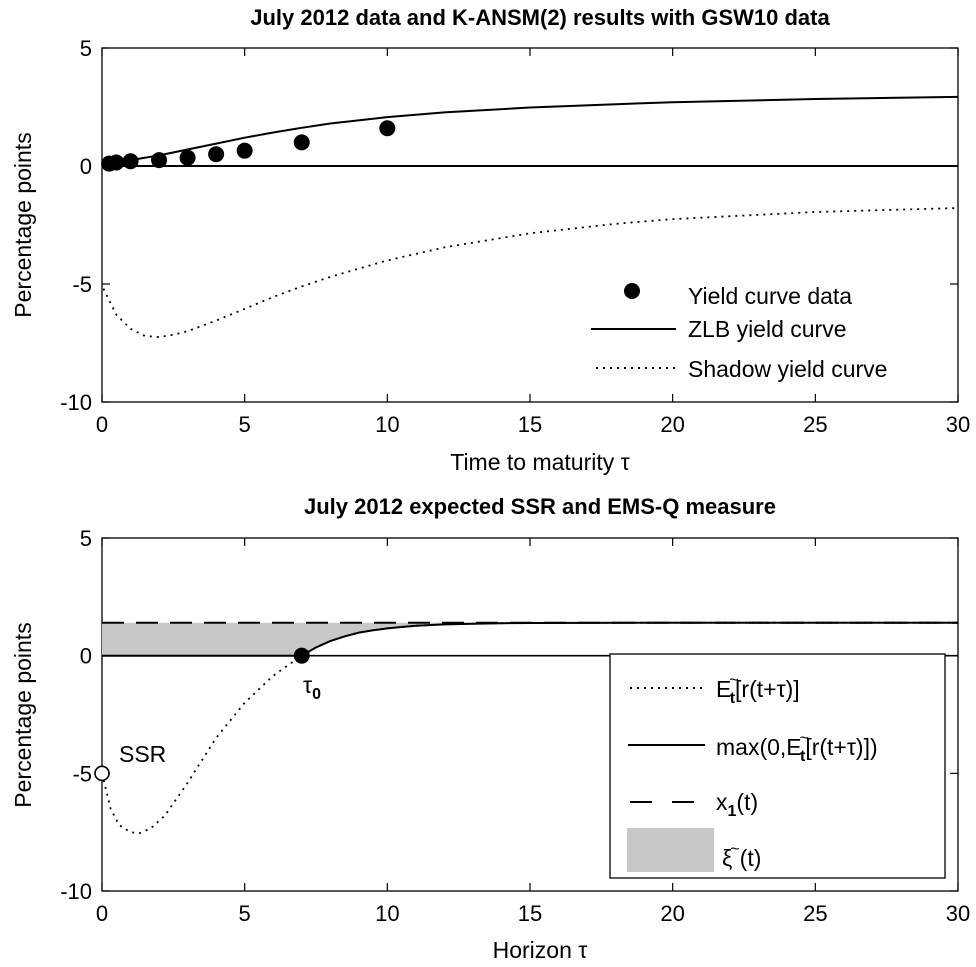  Describe the element at coordinates (540, 462) in the screenshot. I see `top-xlabel: Time to maturity τ` at that location.